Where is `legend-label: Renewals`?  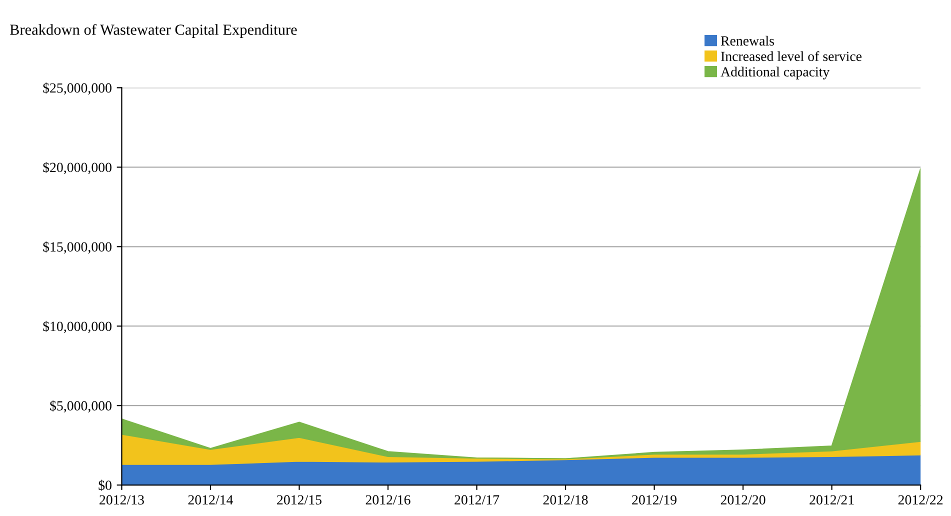 legend-label: Renewals is located at coordinates (747, 41).